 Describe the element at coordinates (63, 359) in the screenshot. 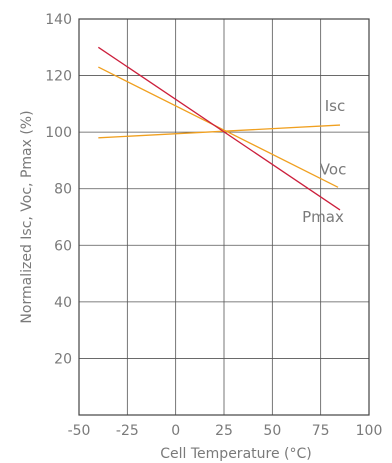

I see `y-tick-label: 20` at that location.